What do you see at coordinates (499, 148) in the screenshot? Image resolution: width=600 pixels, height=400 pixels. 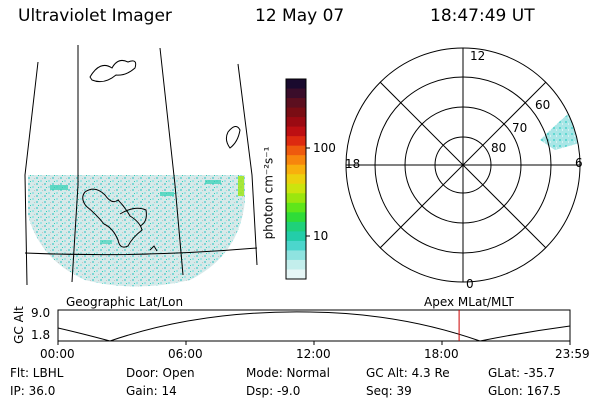 I see `lat-label-80: 80` at bounding box center [499, 148].